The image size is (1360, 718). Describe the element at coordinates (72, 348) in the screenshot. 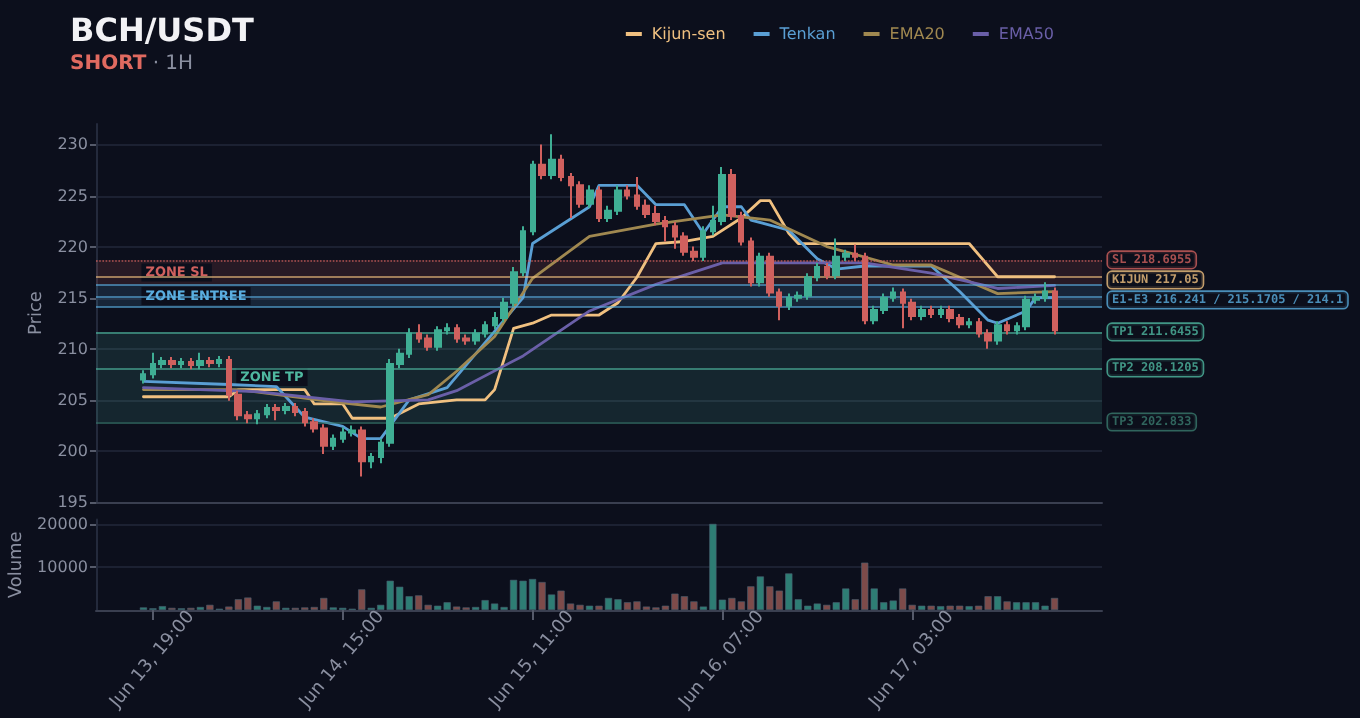

I see `y-tick-label: 210` at that location.